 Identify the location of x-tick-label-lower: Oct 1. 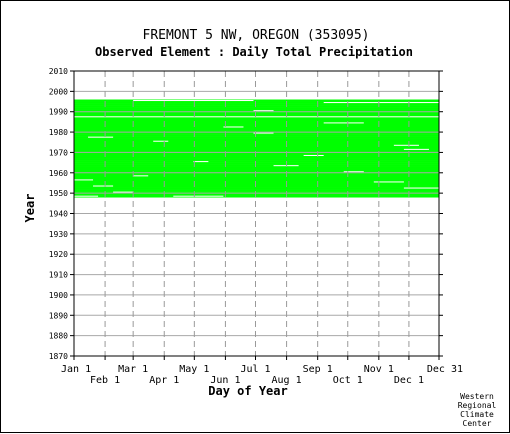
(348, 380).